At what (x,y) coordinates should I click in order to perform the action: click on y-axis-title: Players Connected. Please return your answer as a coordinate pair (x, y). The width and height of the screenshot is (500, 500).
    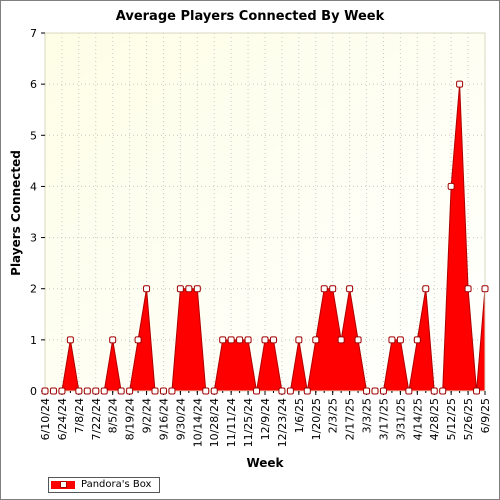
    Looking at the image, I should click on (16, 213).